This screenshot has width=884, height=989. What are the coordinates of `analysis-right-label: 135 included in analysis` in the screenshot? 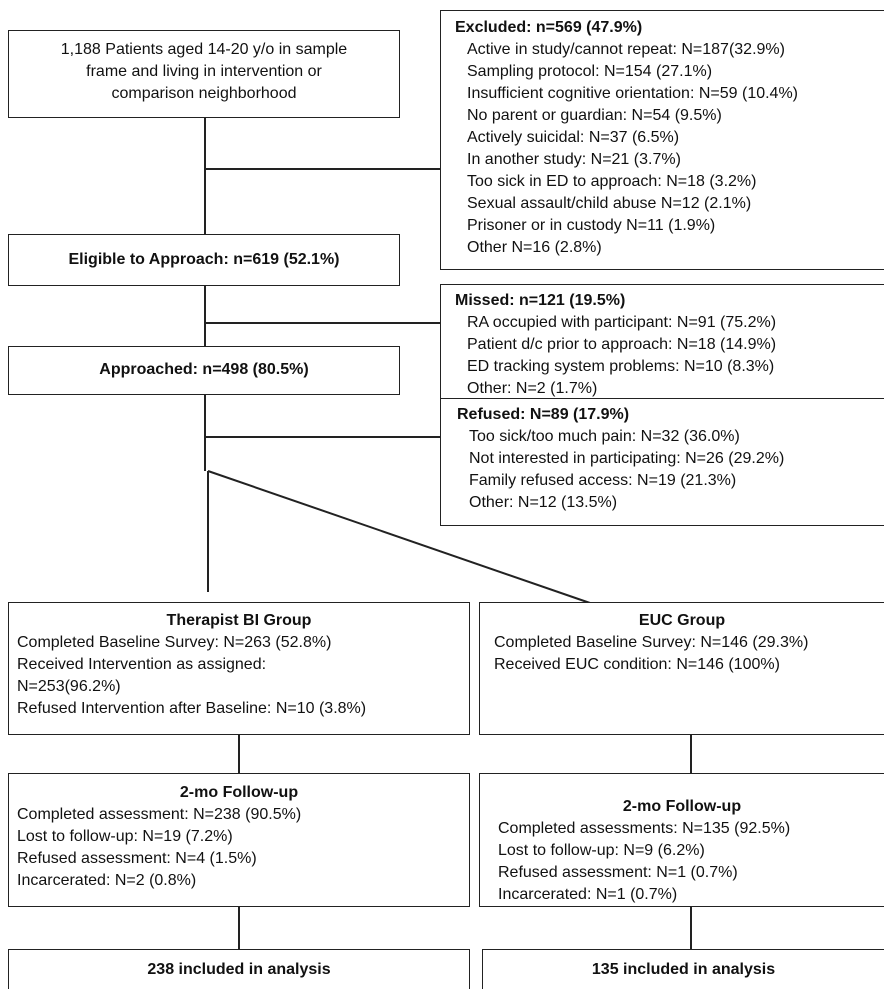 It's located at (683, 969).